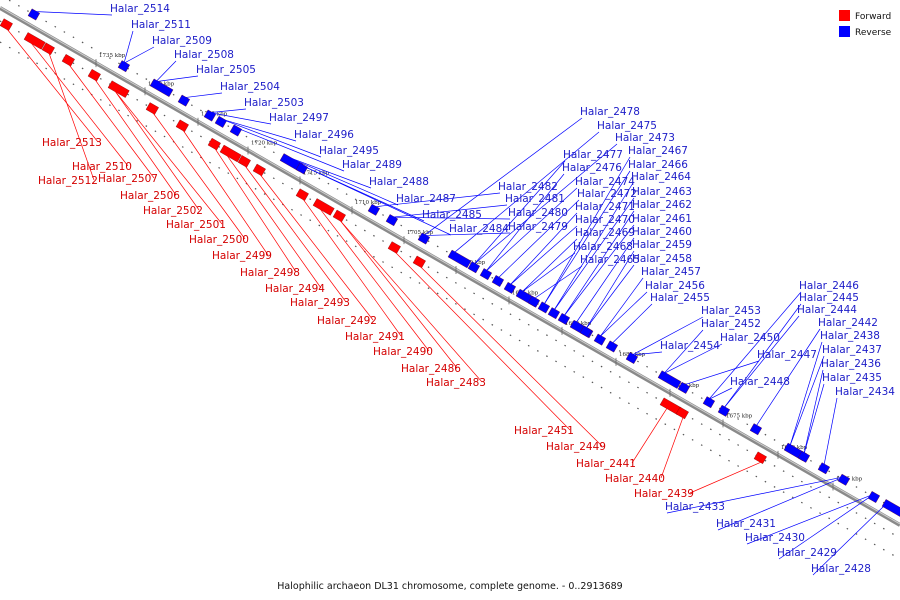  I want to click on reverse-gene-label: Halar_2453, so click(731, 311).